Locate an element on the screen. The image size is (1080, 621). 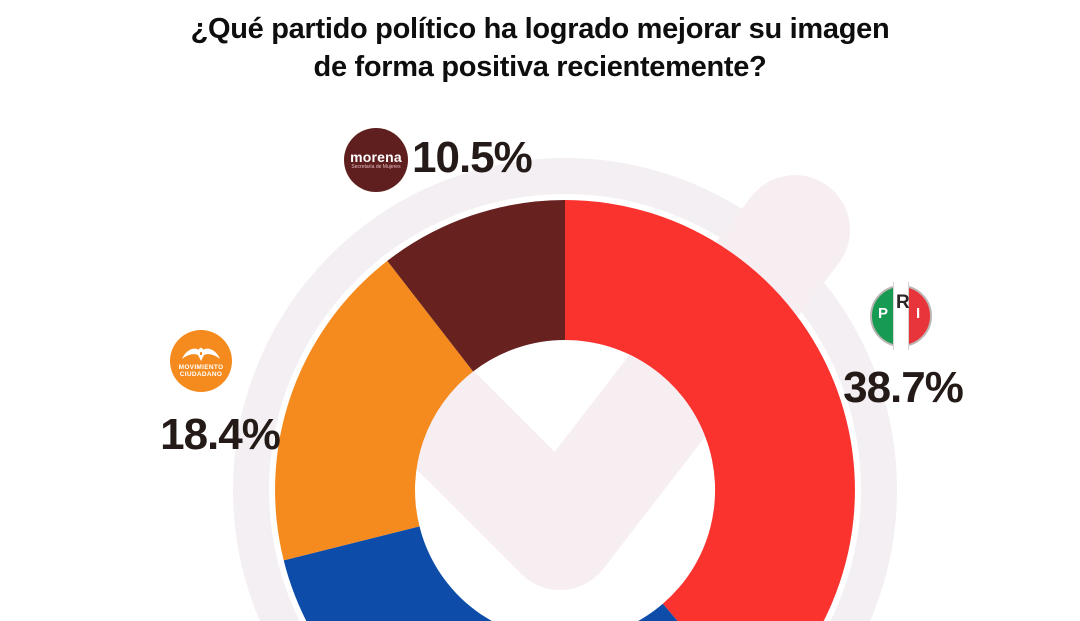
eagle-icon is located at coordinates (201, 354).